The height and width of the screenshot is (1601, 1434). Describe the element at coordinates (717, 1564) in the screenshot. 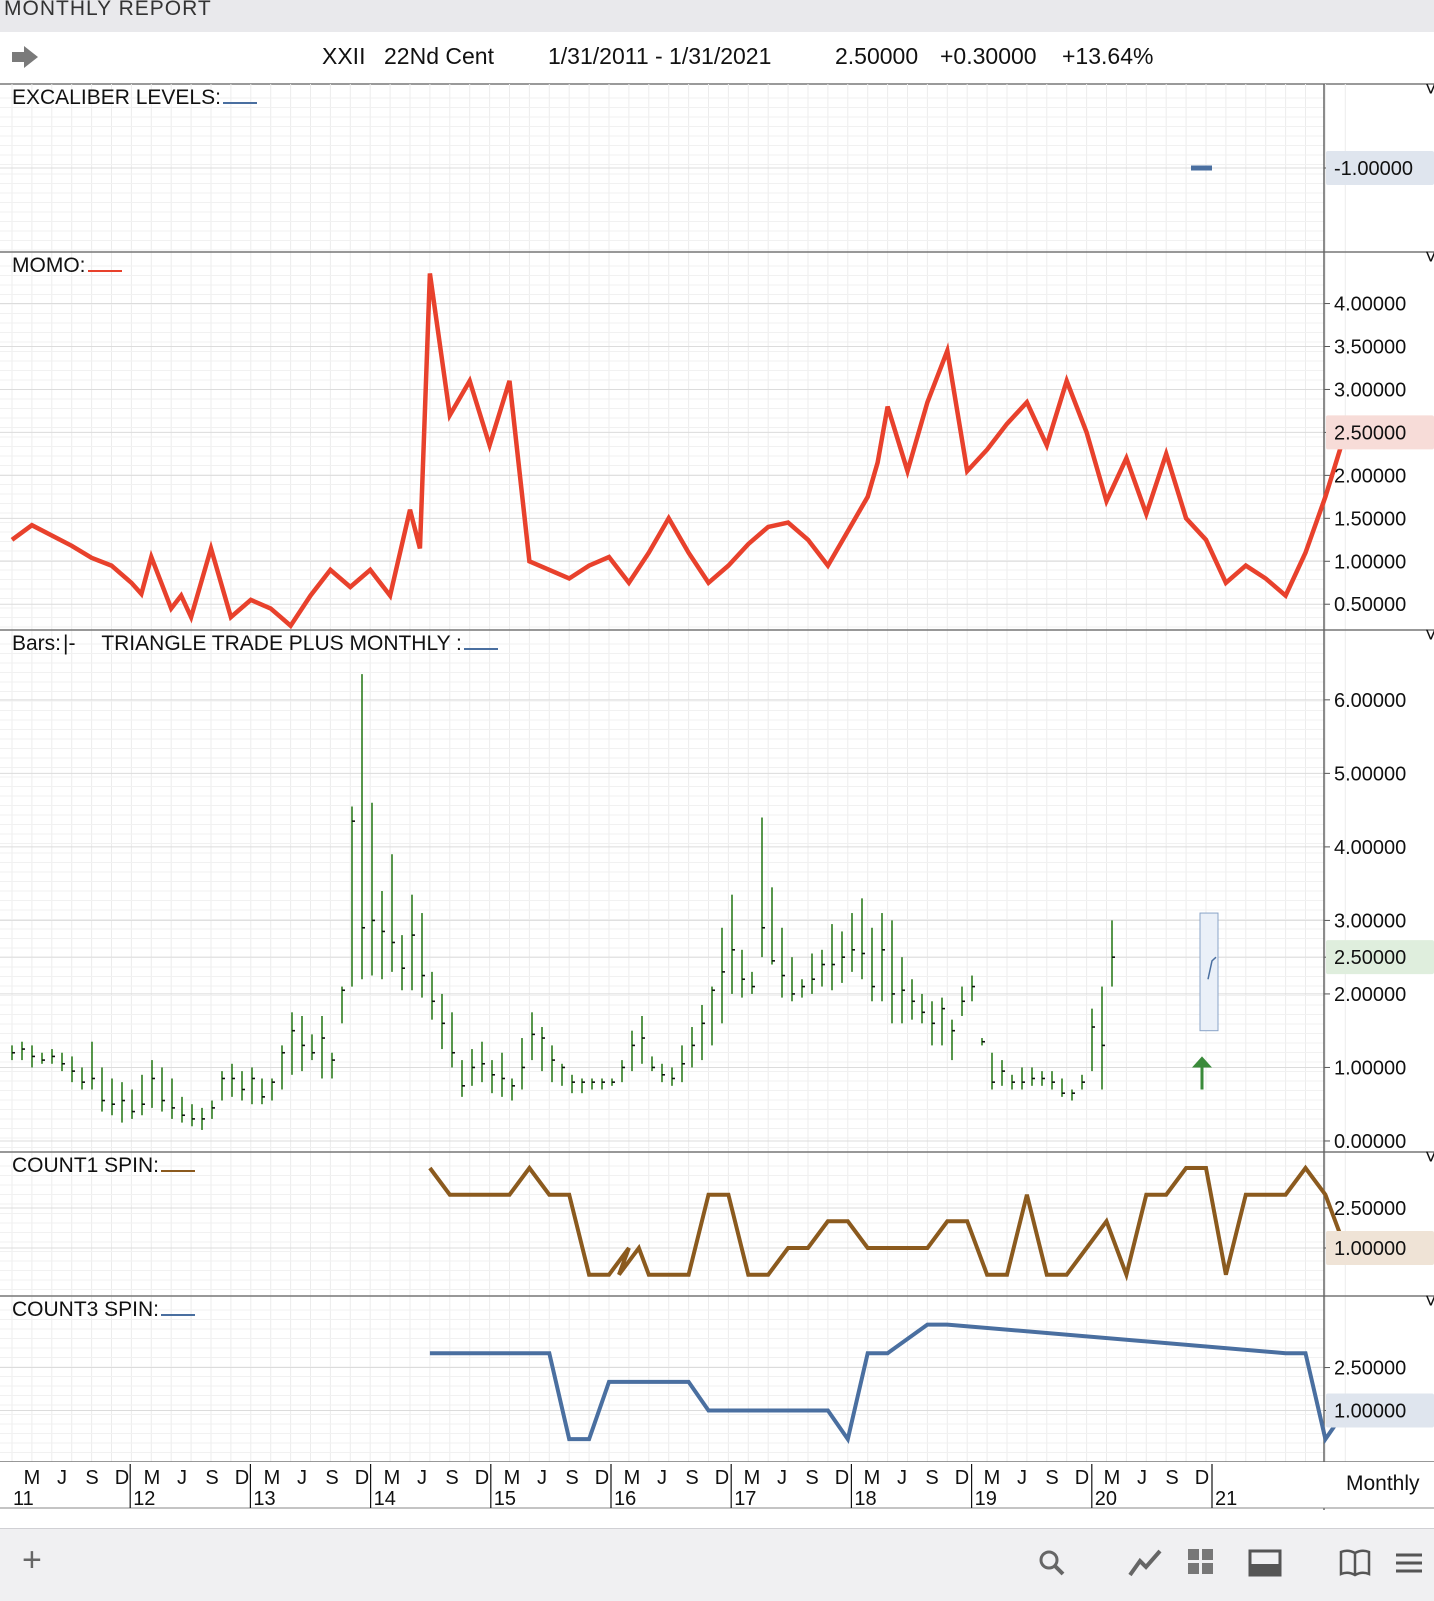

I see `bottom-toolbar: +` at that location.